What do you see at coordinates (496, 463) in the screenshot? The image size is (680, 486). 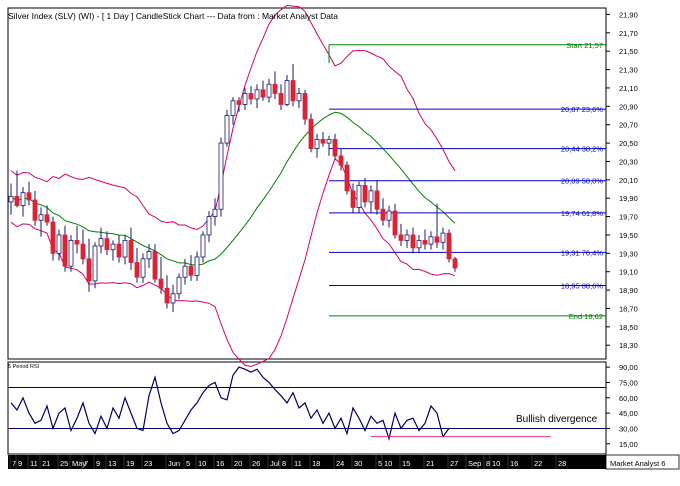 I see `date-axis-label: 10` at bounding box center [496, 463].